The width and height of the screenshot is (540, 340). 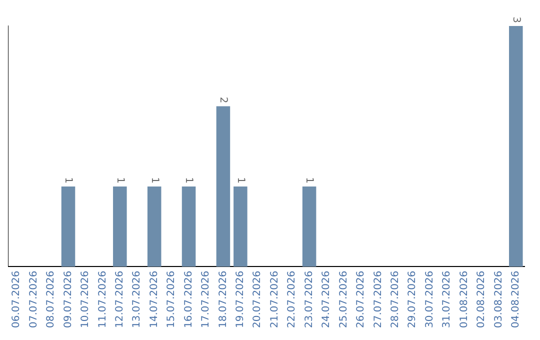 I want to click on x-tick-label: 19.07.2026, so click(x=240, y=299).